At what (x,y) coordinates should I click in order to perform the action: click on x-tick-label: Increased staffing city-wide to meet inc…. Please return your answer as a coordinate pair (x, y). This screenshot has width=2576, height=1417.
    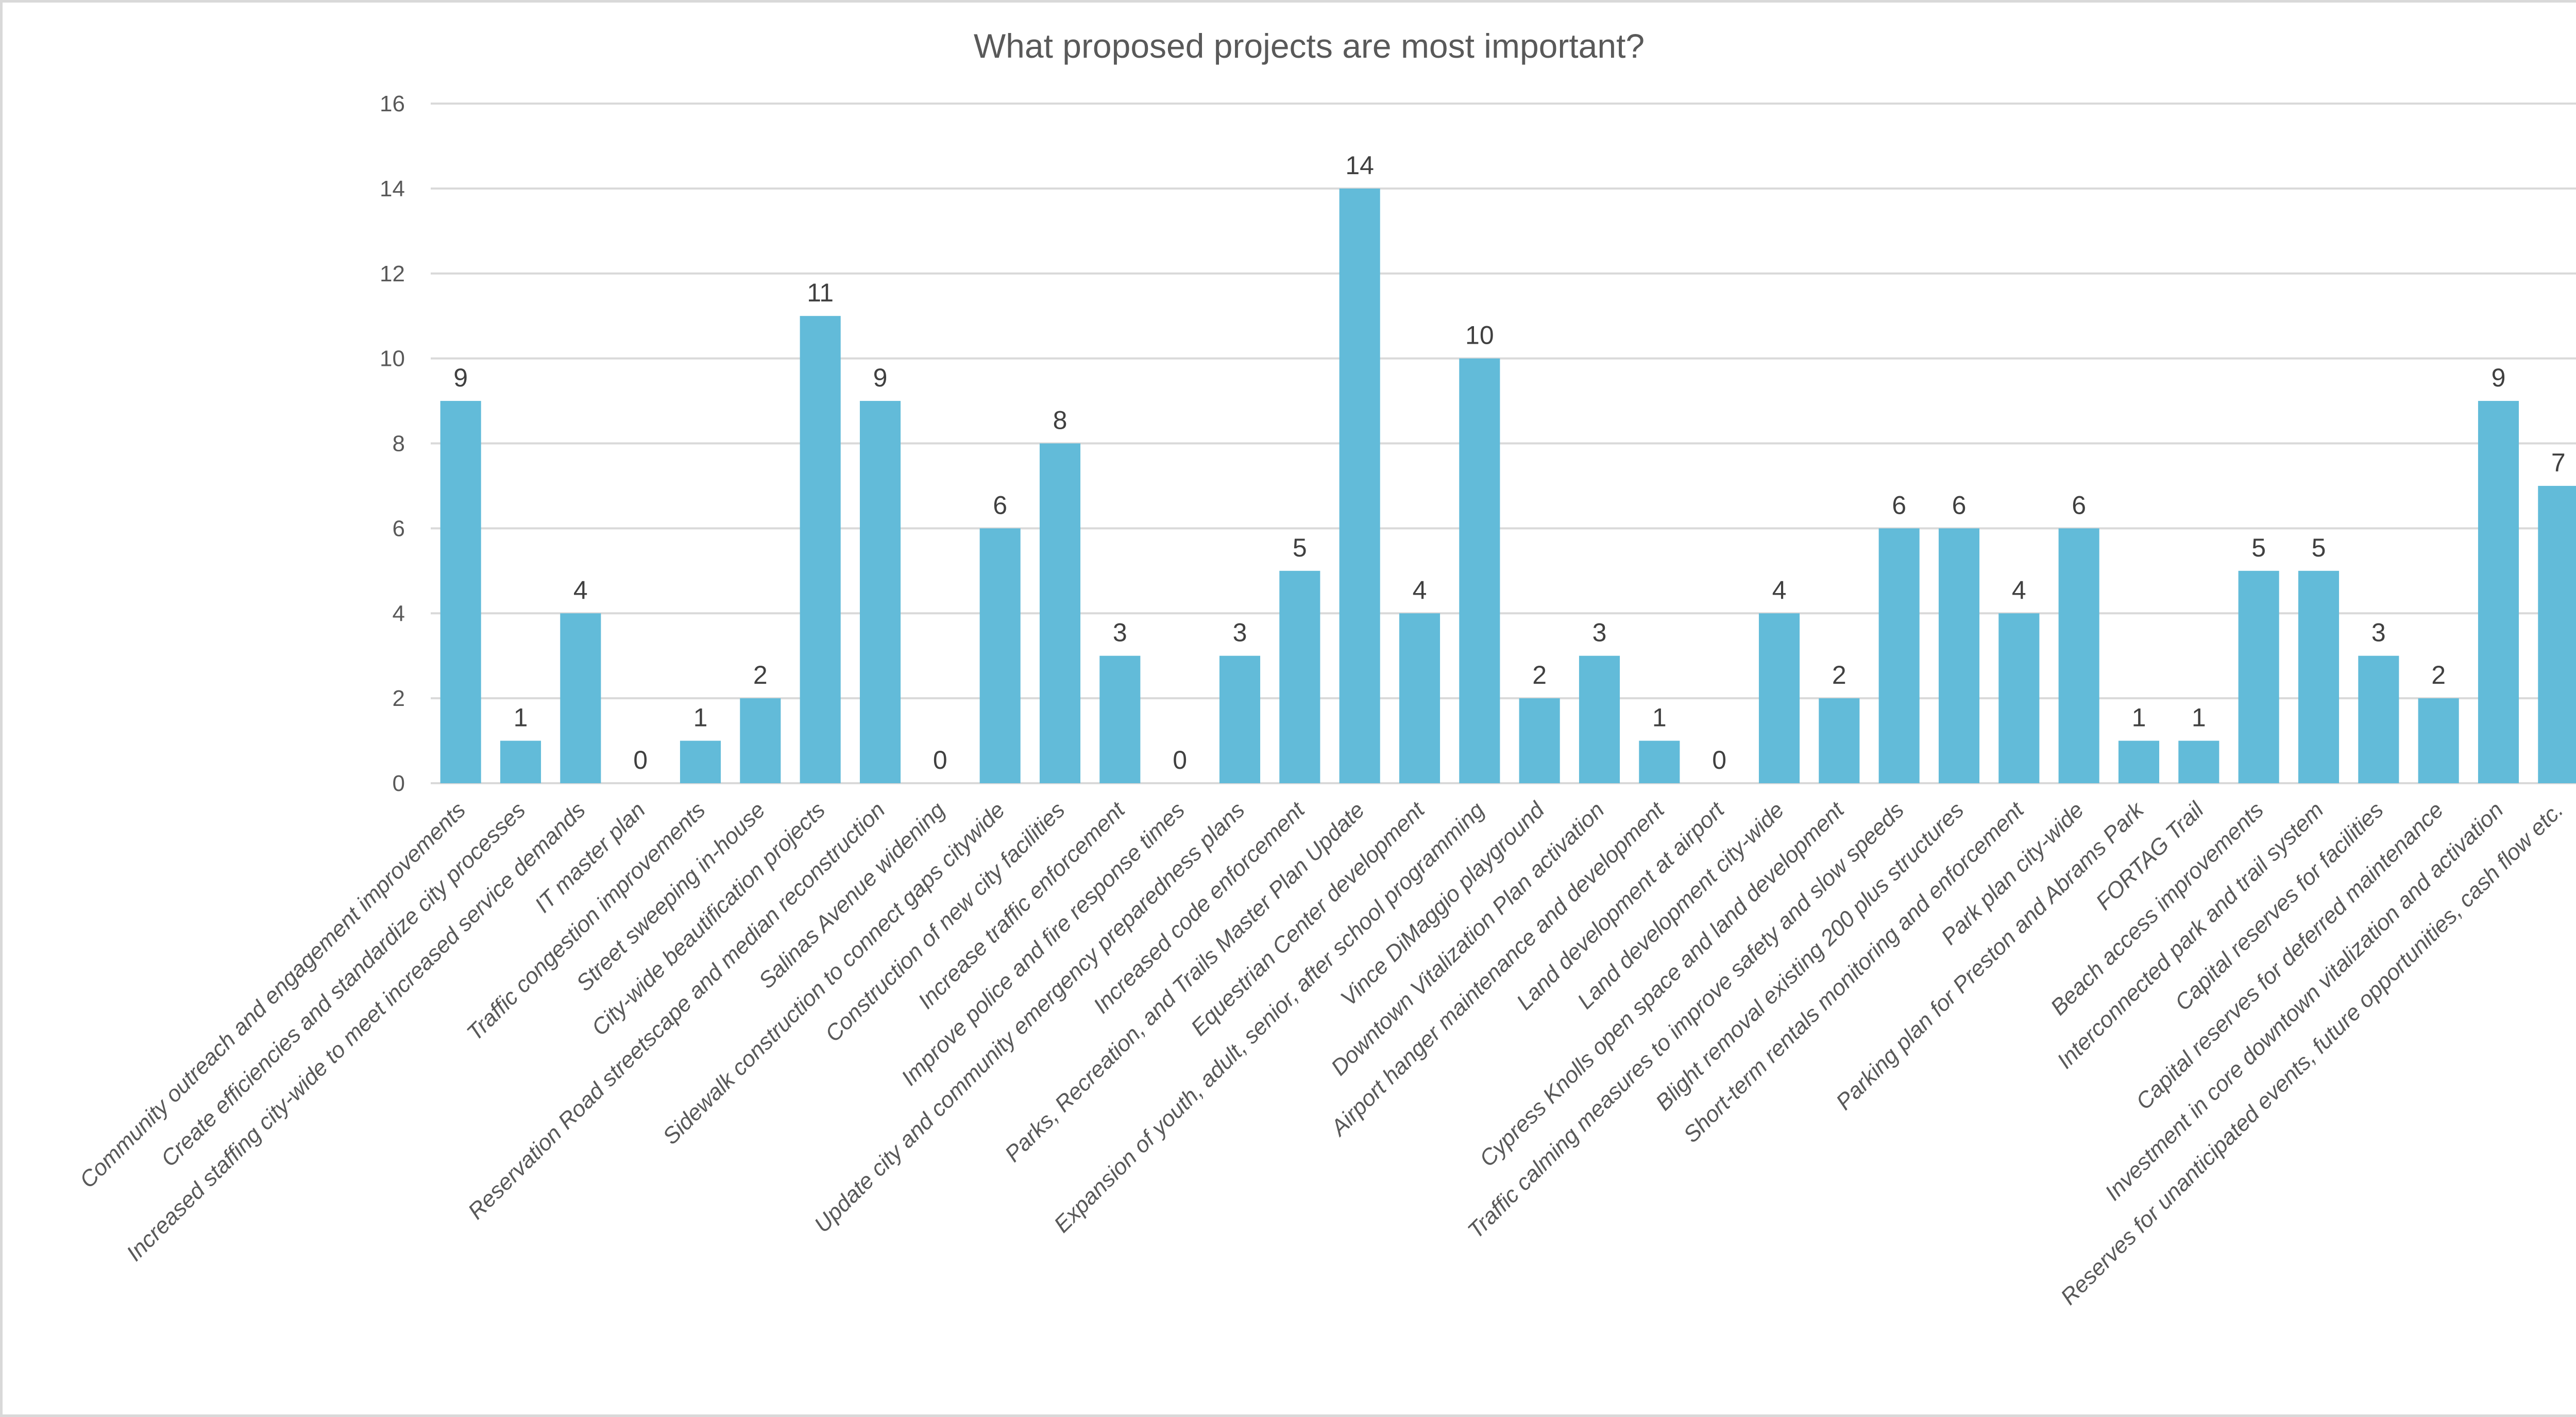
    Looking at the image, I should click on (356, 1032).